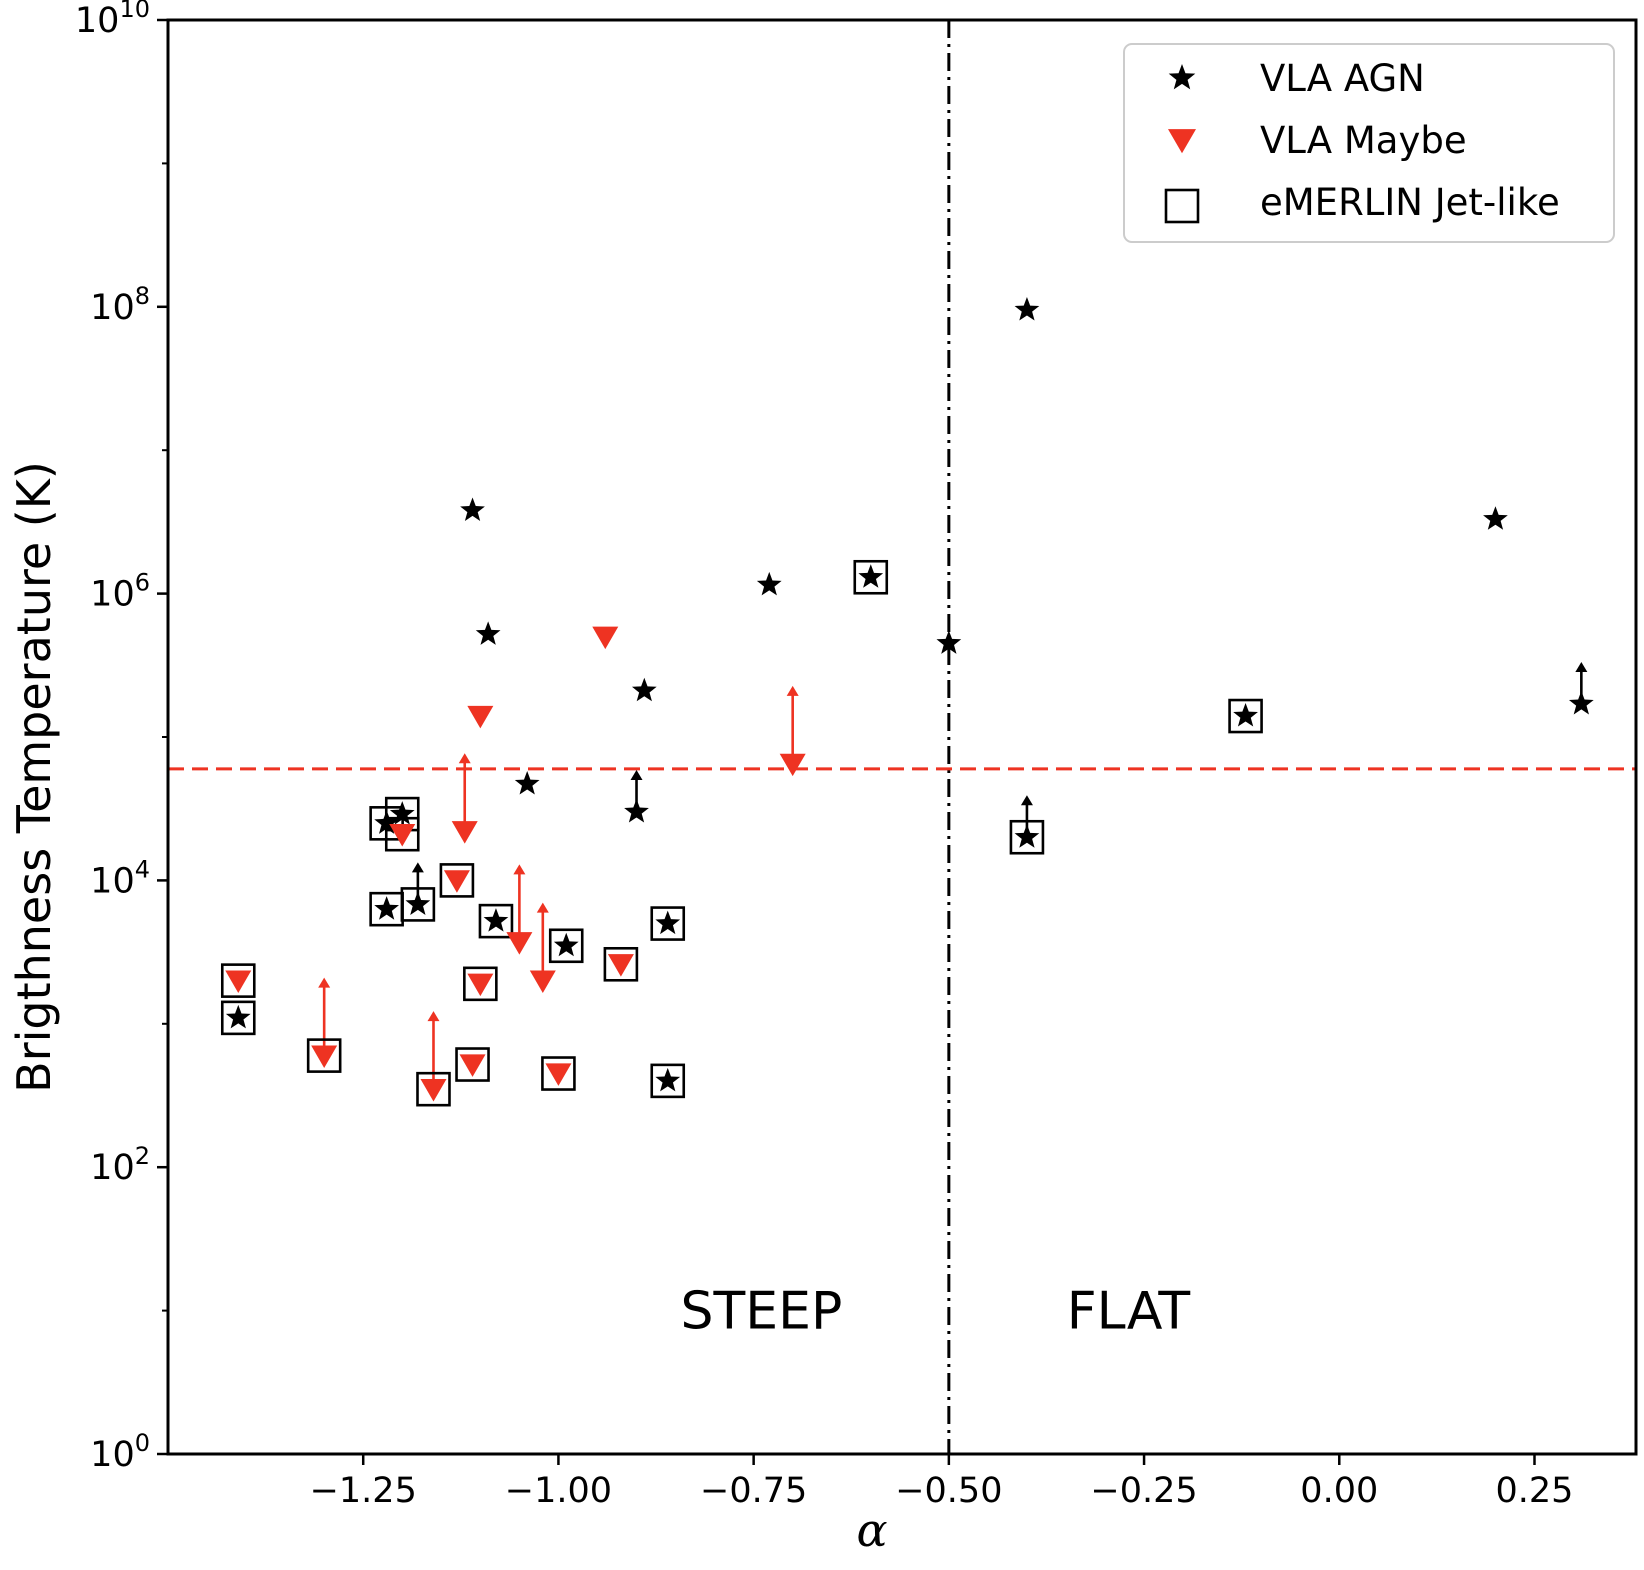 The height and width of the screenshot is (1570, 1644). Describe the element at coordinates (1410, 202) in the screenshot. I see `legend-label: eMERLIN Jet-like` at that location.